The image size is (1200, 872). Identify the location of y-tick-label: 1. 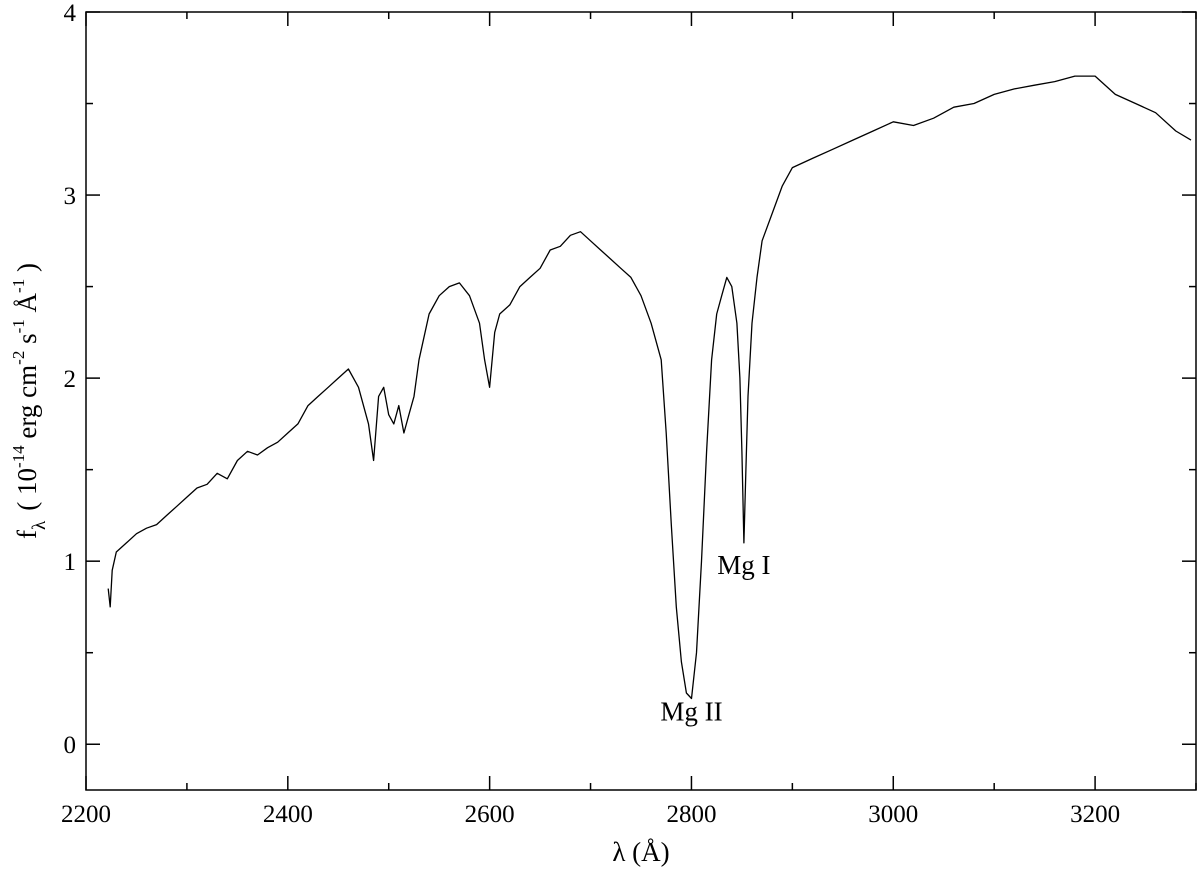
(70, 562).